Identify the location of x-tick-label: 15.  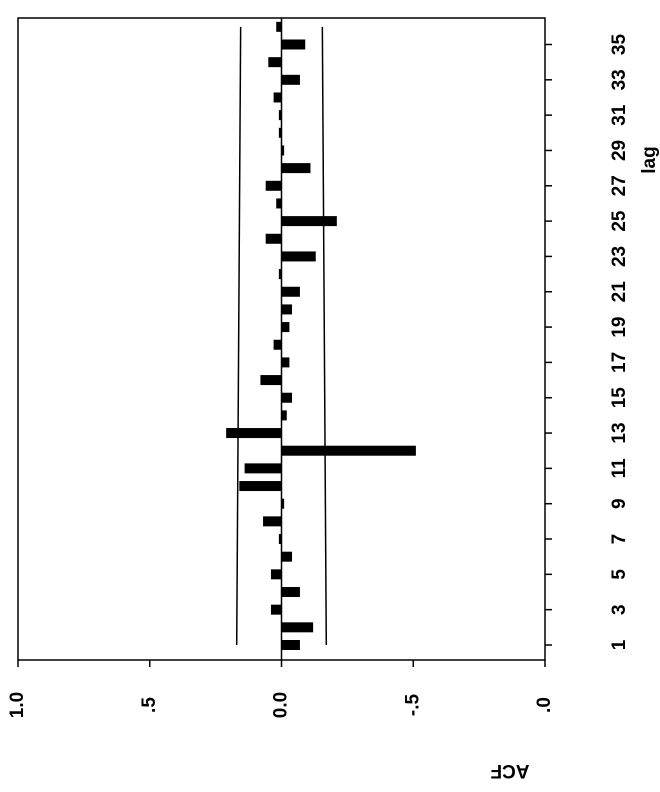
(619, 398).